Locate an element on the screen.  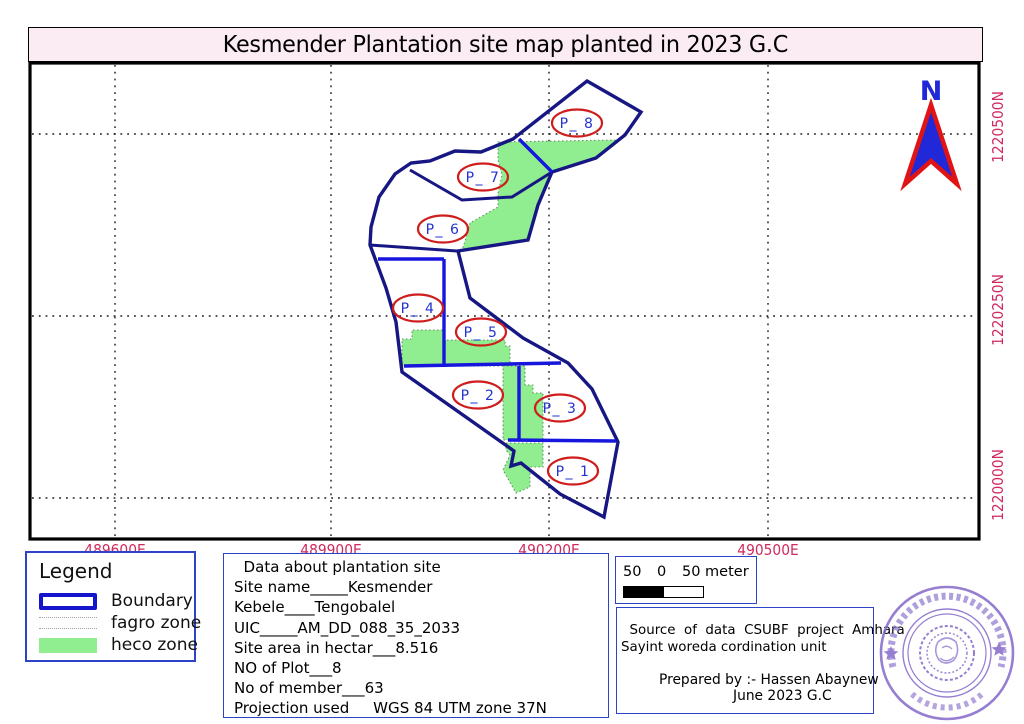
amharic-round-stamp-icon is located at coordinates (947, 653).